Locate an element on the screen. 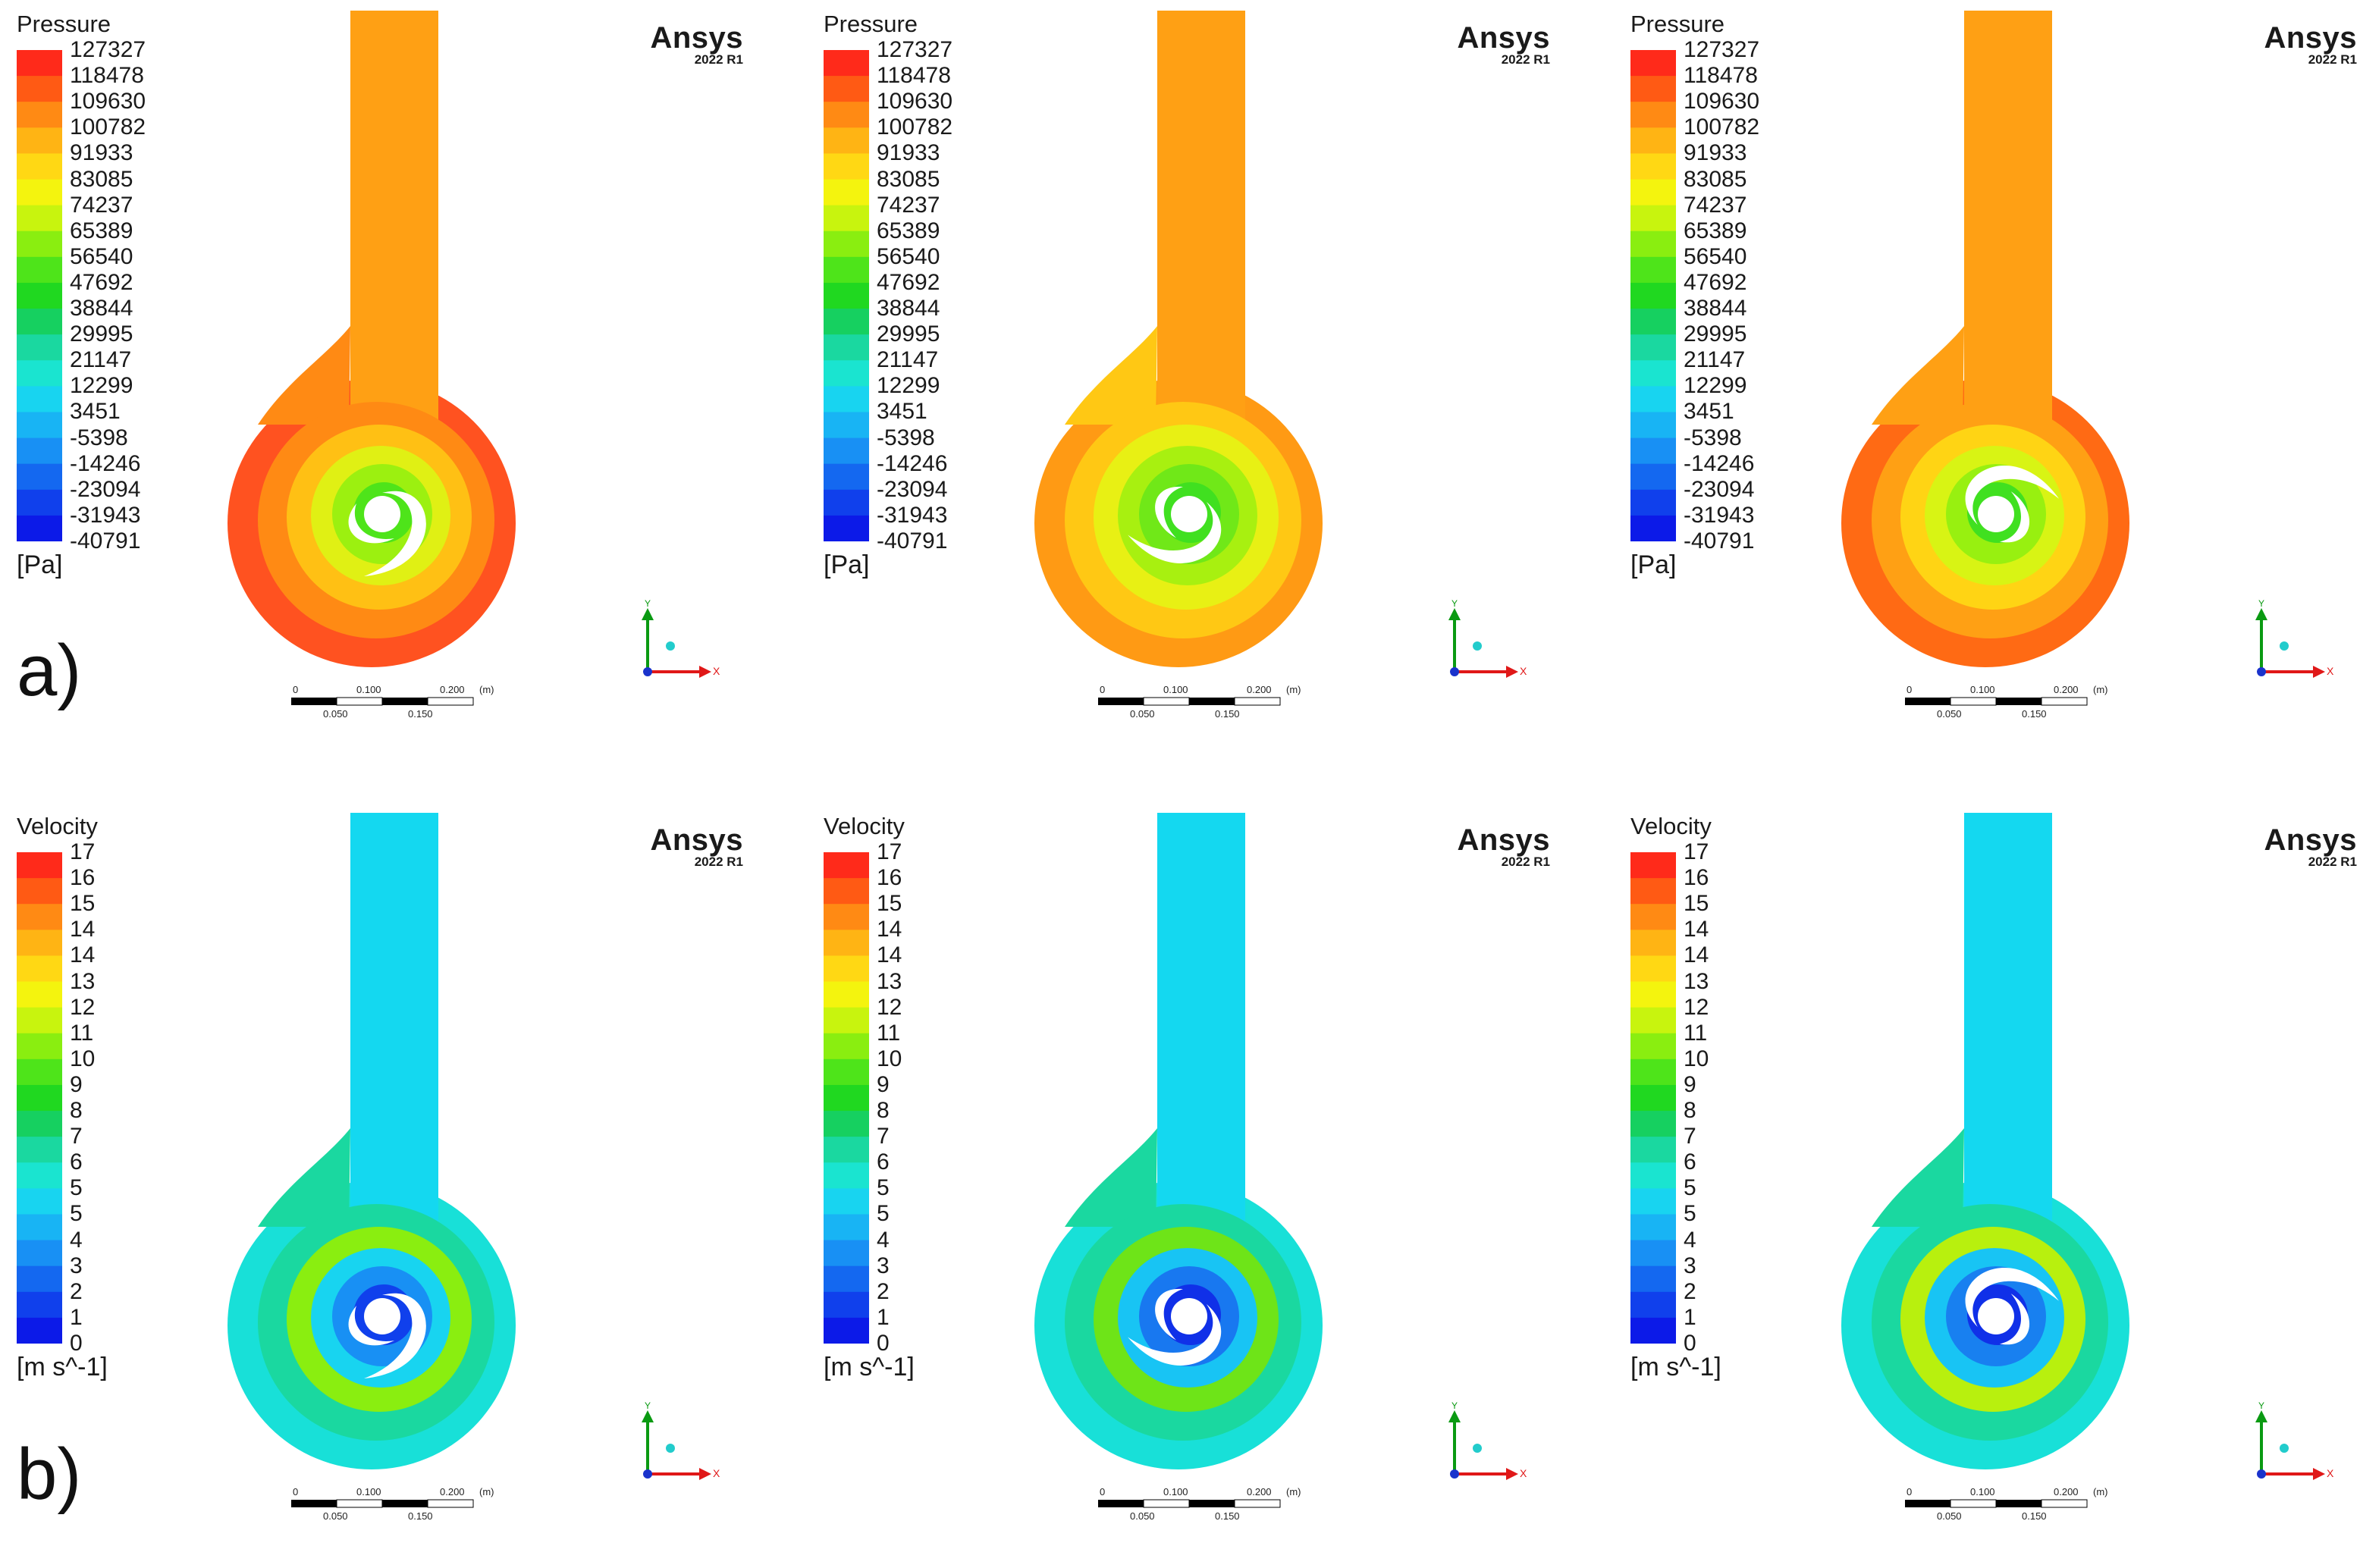 The width and height of the screenshot is (2360, 1568). scale-sub-label: 0.150 is located at coordinates (1228, 1516).